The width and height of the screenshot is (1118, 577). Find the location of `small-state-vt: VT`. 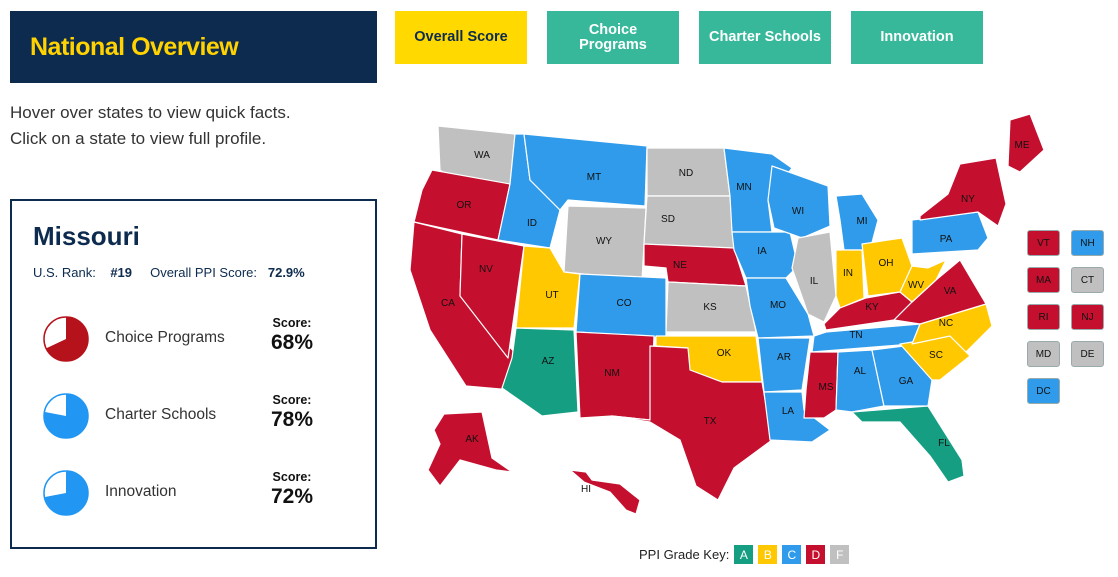

small-state-vt: VT is located at coordinates (1043, 243).